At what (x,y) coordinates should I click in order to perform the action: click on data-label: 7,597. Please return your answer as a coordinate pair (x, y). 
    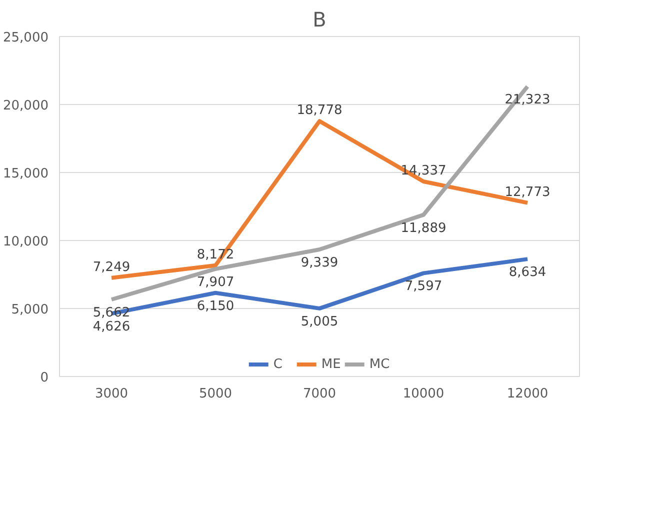
    Looking at the image, I should click on (423, 286).